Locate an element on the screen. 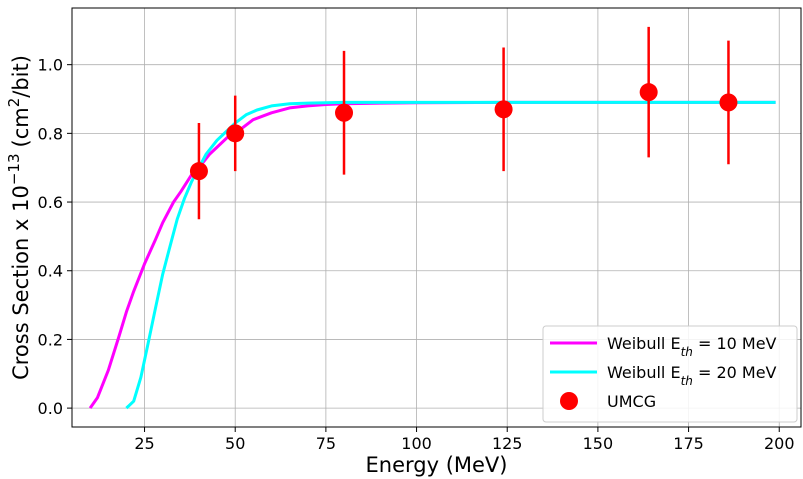 Image resolution: width=803 pixels, height=479 pixels. legend-box is located at coordinates (670, 374).